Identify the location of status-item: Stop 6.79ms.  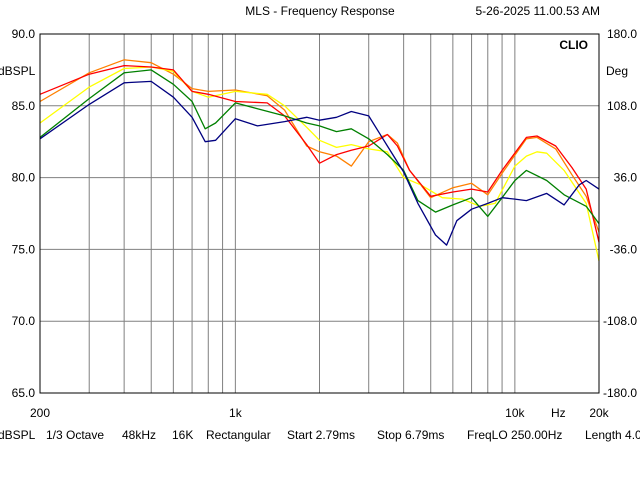
(411, 435).